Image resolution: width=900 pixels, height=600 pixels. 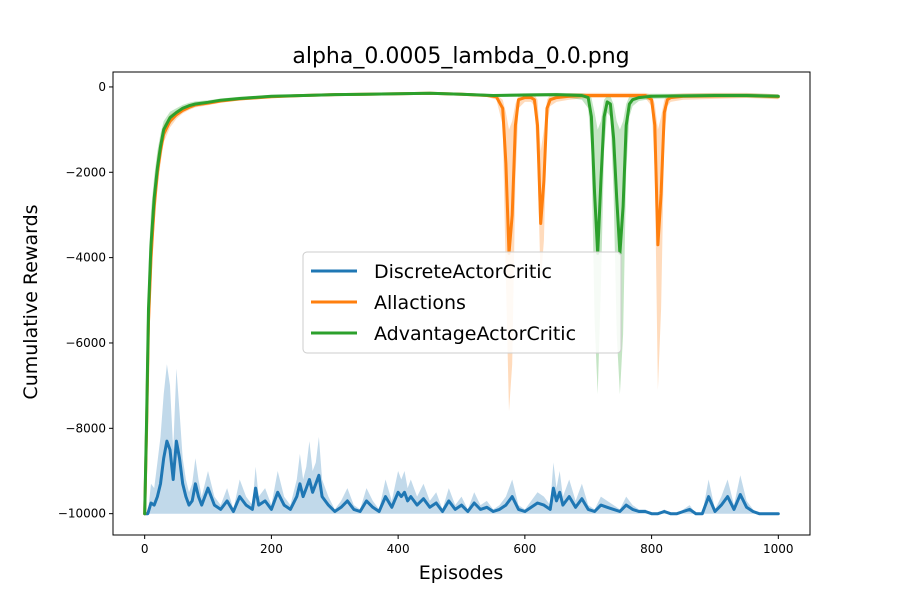 What do you see at coordinates (85, 428) in the screenshot?
I see `y-tick-label: −8000` at bounding box center [85, 428].